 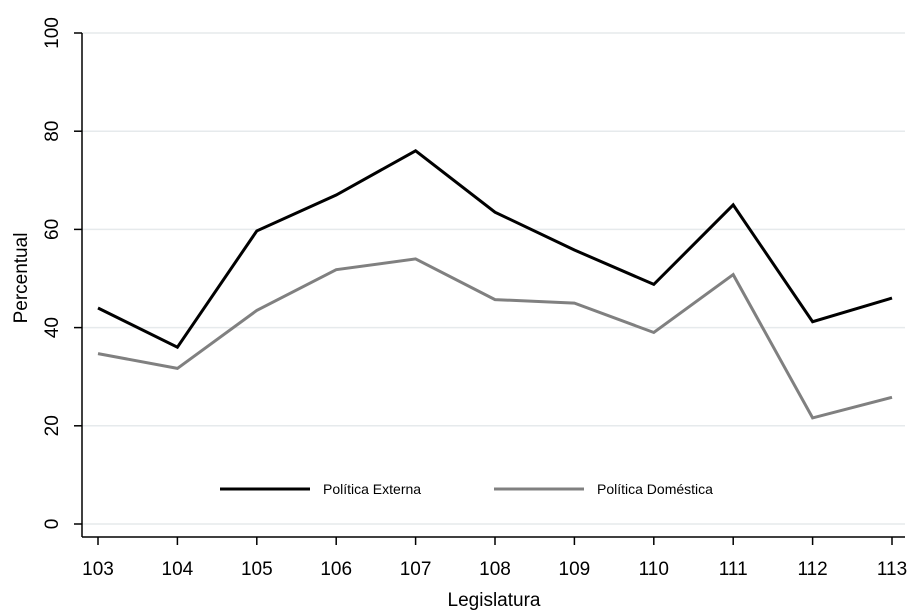 I want to click on x-tick-label: 109, so click(x=575, y=569).